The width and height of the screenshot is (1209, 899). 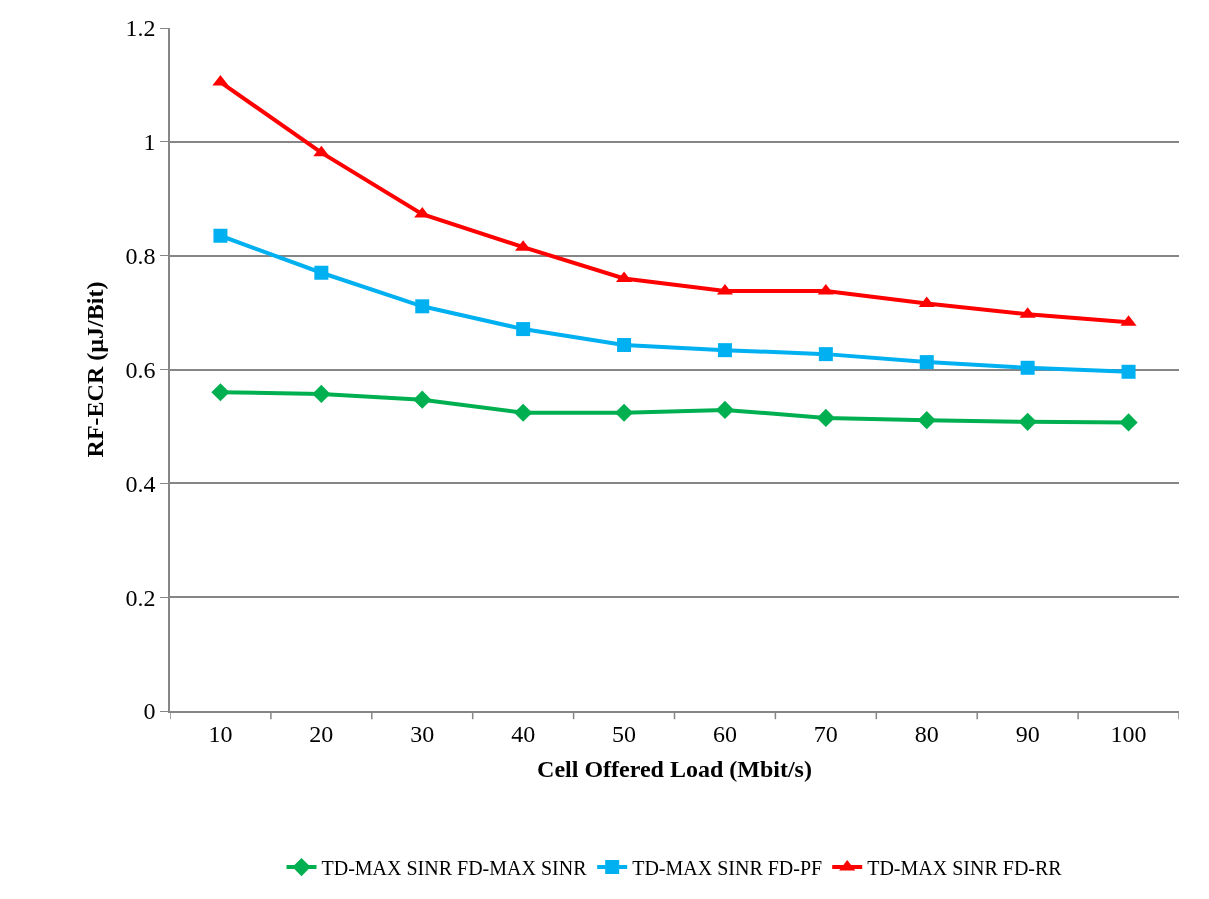 What do you see at coordinates (1128, 733) in the screenshot?
I see `x-tick-label: 100` at bounding box center [1128, 733].